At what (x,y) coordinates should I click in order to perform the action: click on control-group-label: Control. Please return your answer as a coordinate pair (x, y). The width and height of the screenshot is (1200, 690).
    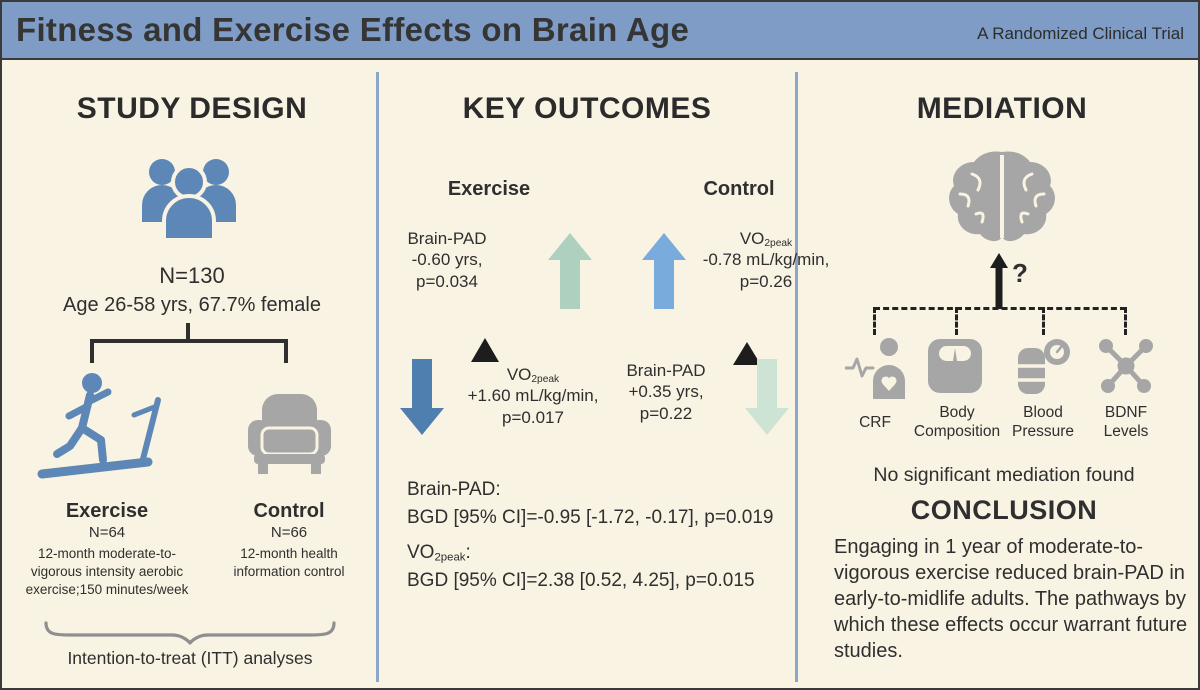
    Looking at the image, I should click on (739, 189).